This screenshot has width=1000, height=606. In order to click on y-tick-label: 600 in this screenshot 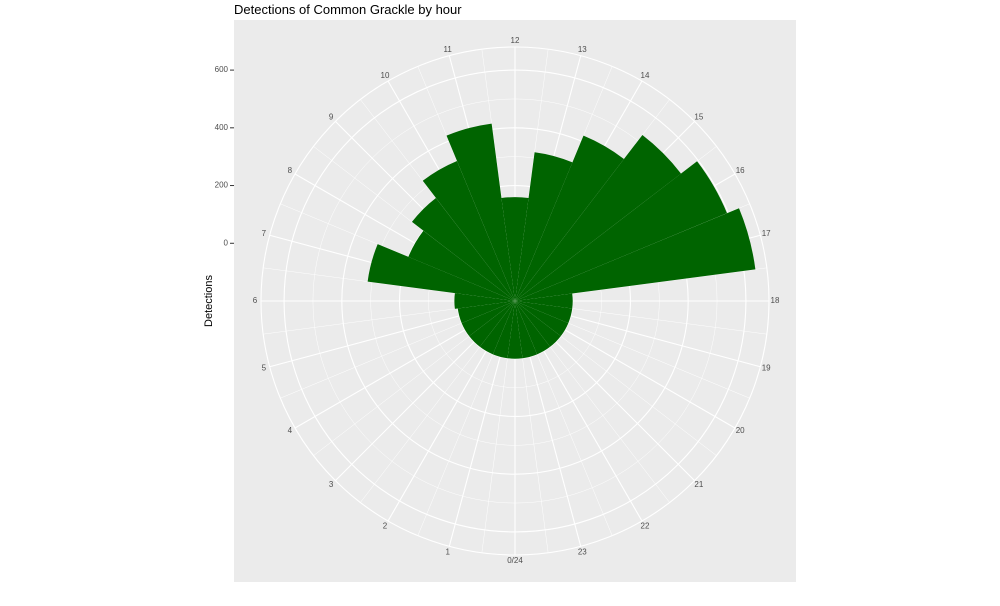, I will do `click(222, 69)`.